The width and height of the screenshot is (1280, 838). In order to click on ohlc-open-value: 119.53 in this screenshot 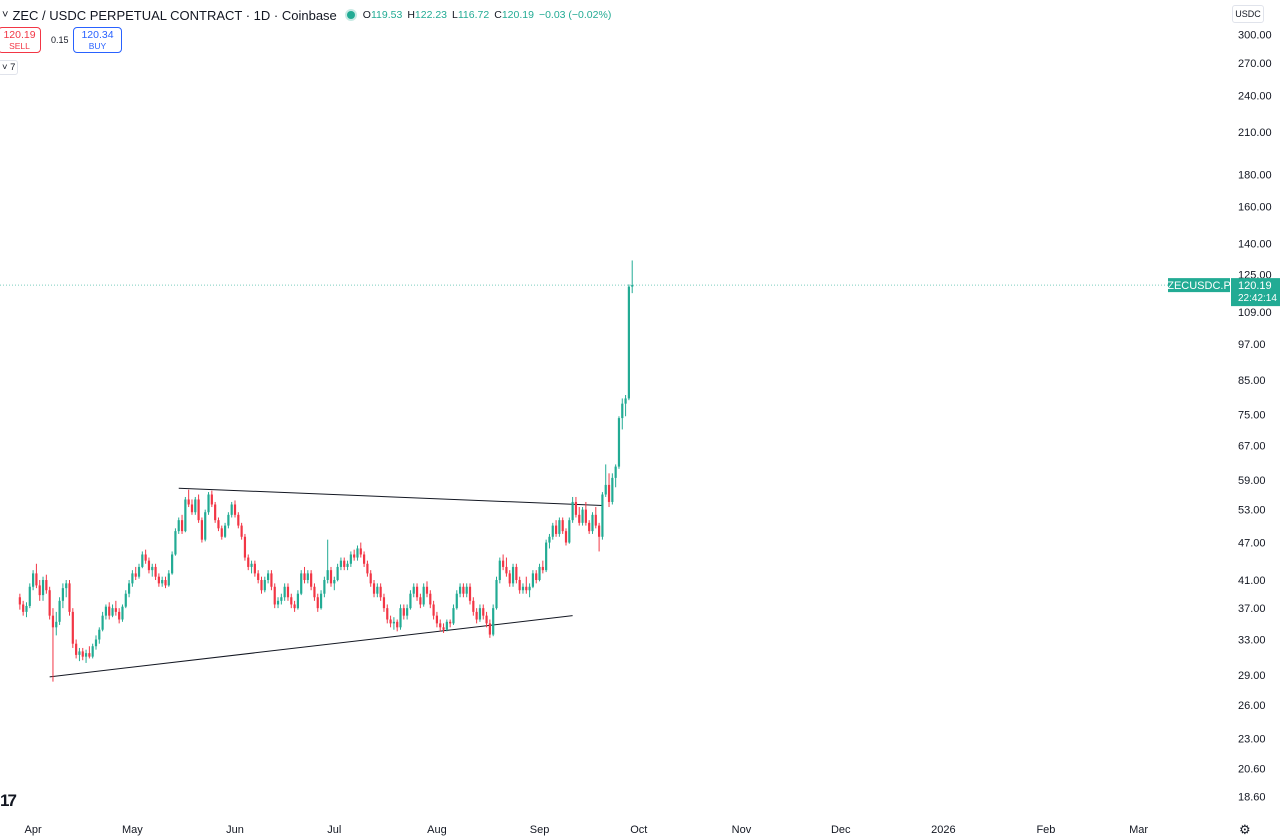, I will do `click(386, 15)`.